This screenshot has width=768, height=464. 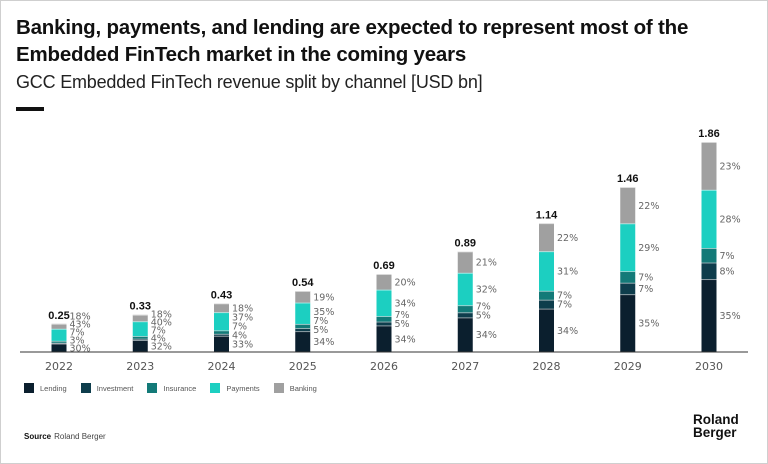 I want to click on pct-label-insurance-2023: 7%, so click(x=158, y=331).